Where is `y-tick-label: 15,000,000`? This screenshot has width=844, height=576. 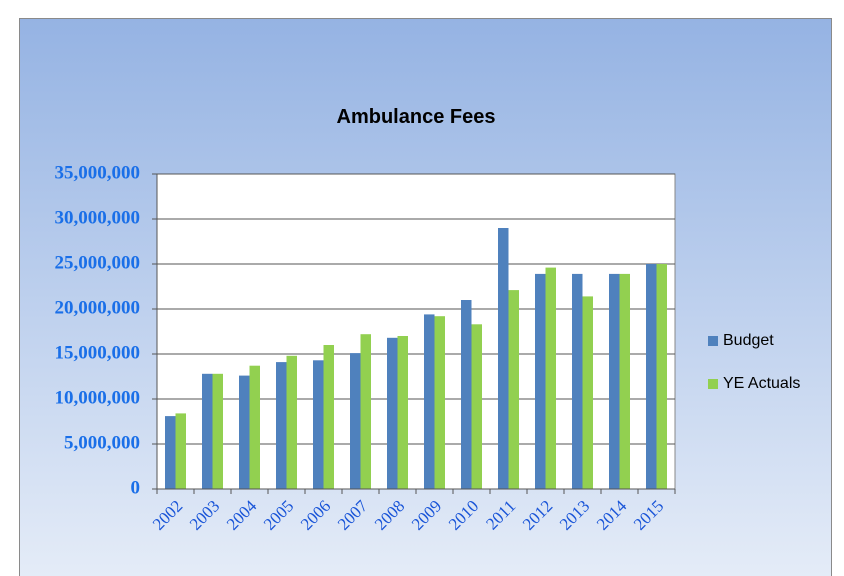 y-tick-label: 15,000,000 is located at coordinates (98, 352).